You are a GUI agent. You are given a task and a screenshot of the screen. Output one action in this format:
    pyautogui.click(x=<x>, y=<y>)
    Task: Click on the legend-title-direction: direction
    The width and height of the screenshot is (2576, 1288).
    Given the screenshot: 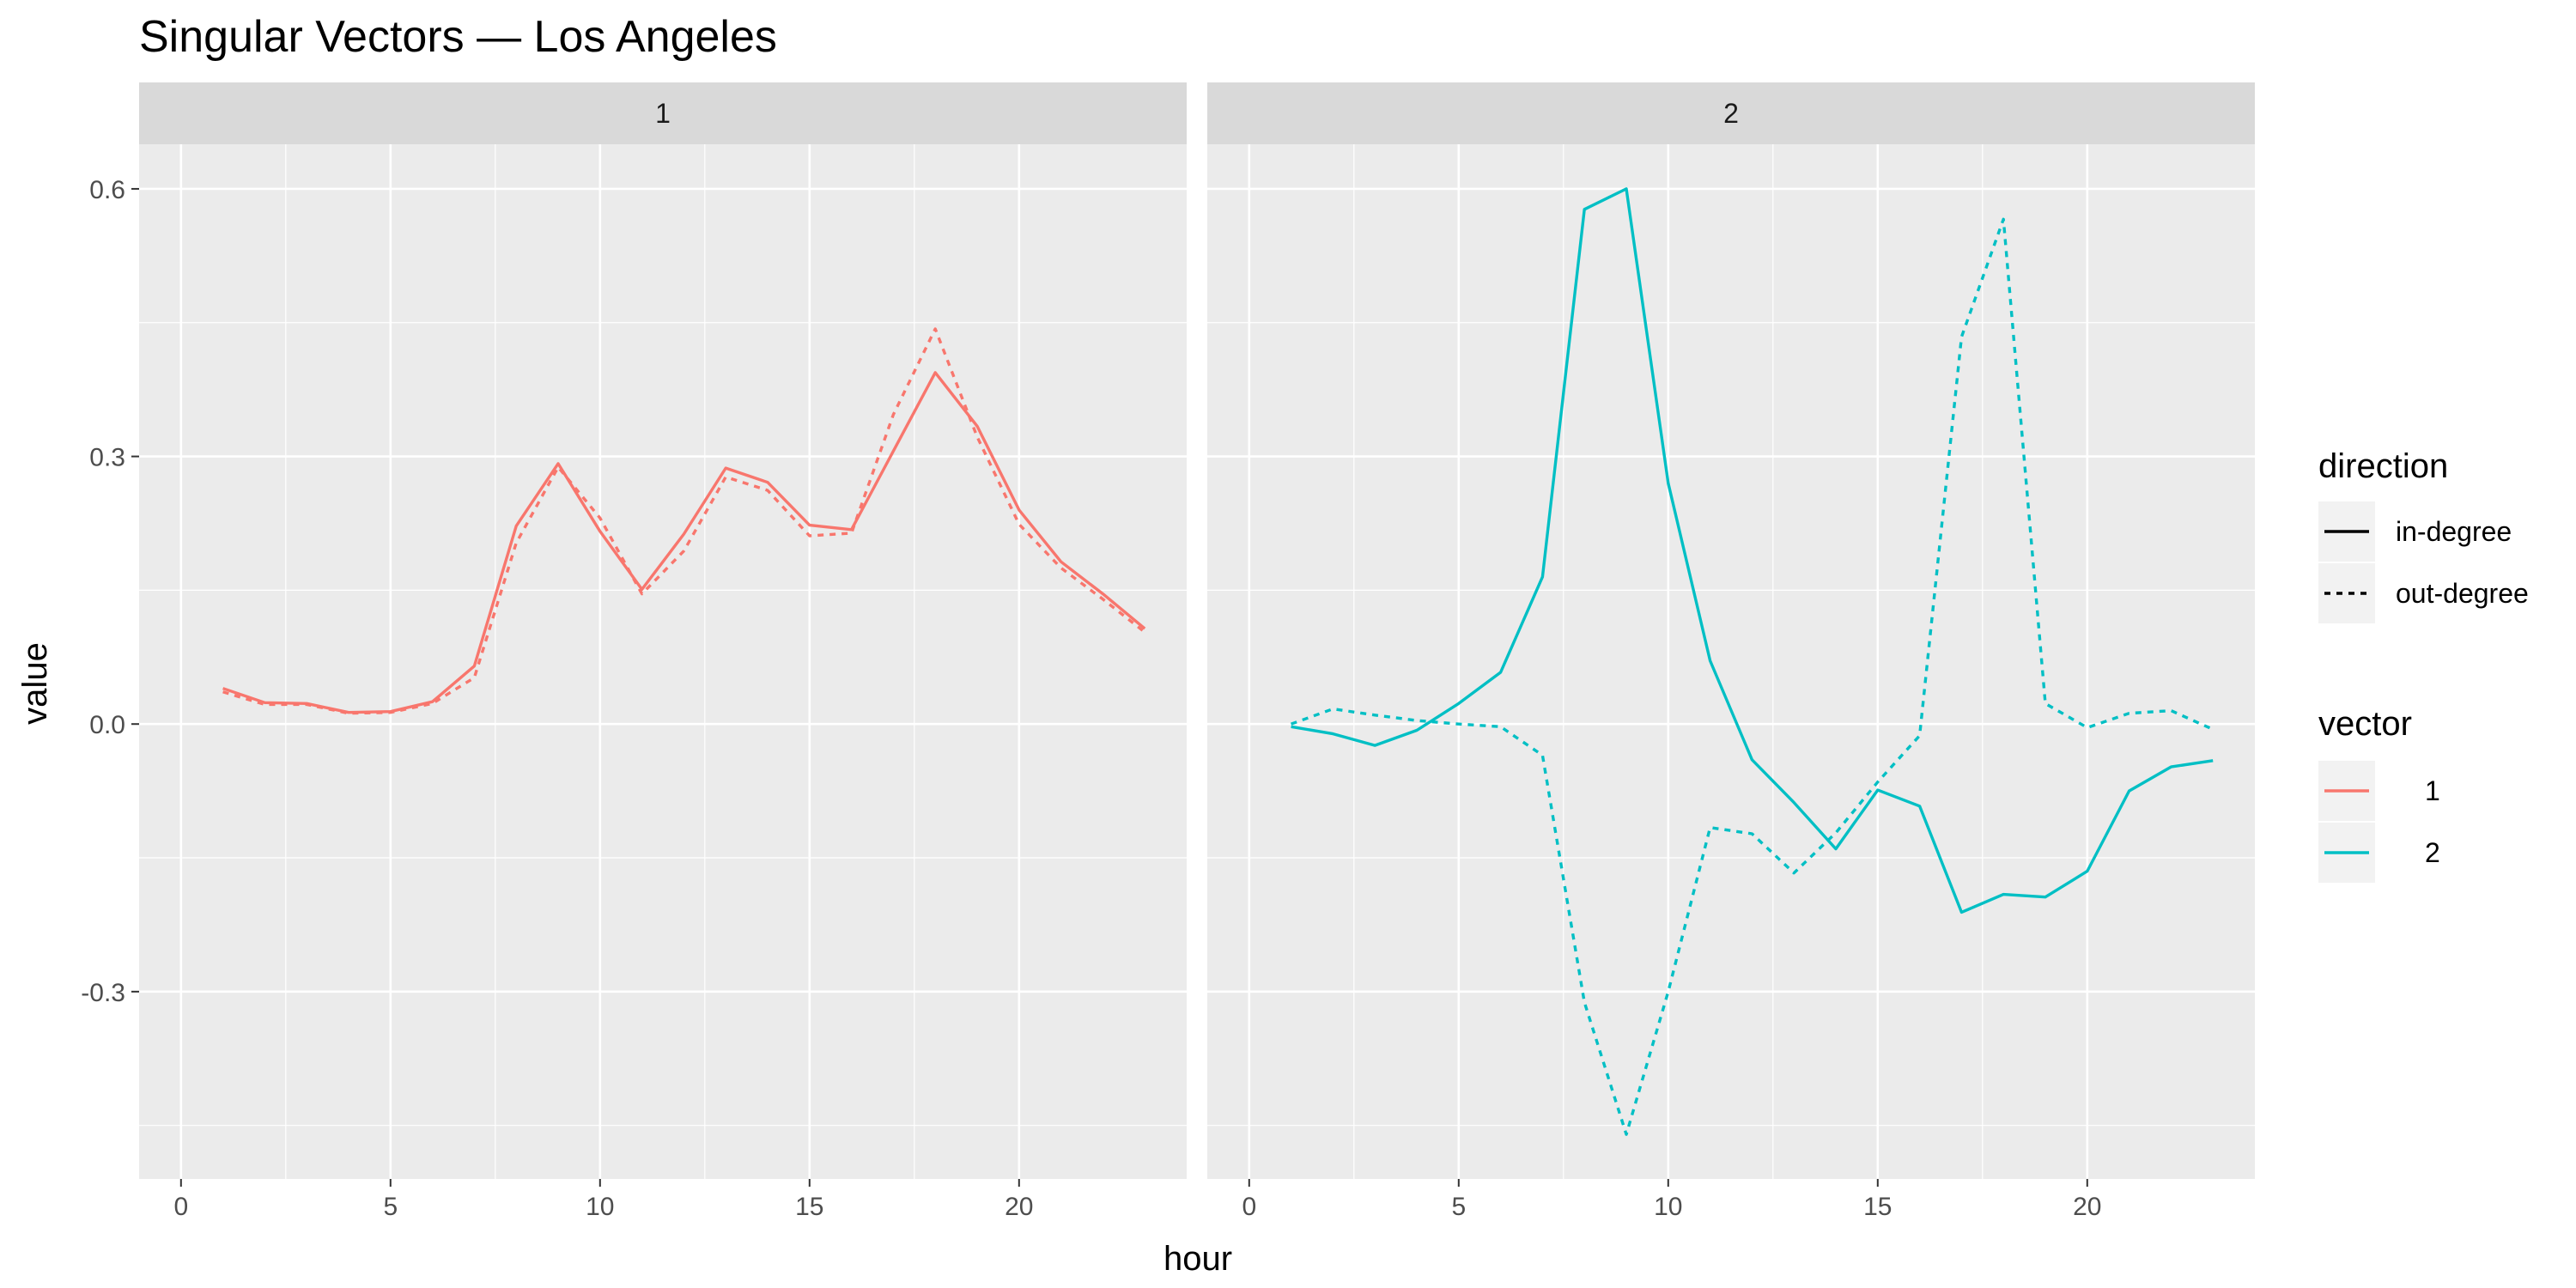 What is the action you would take?
    pyautogui.click(x=2383, y=466)
    